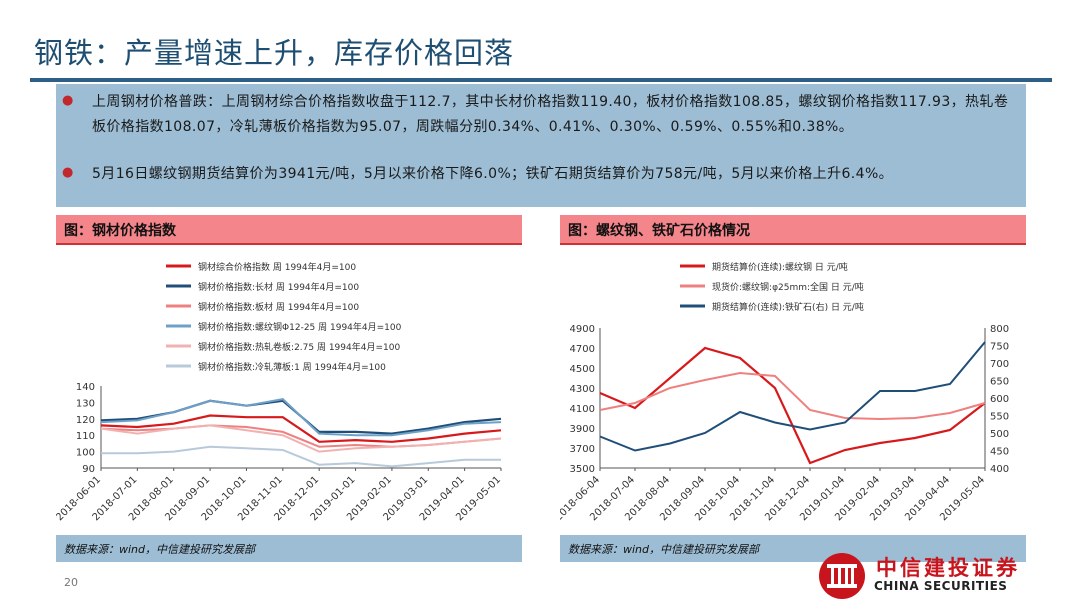 The image size is (1080, 608). What do you see at coordinates (948, 568) in the screenshot?
I see `logo-text-cn: 中信建投证券` at bounding box center [948, 568].